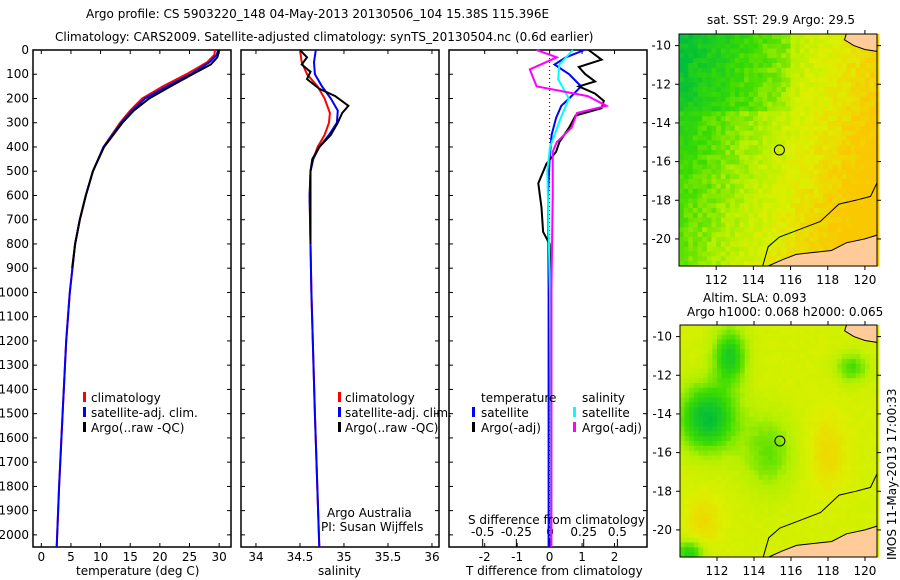  What do you see at coordinates (766, 158) in the screenshot?
I see `sst-map: 112 114 116 118 120-10-12-14-16-18-20` at bounding box center [766, 158].